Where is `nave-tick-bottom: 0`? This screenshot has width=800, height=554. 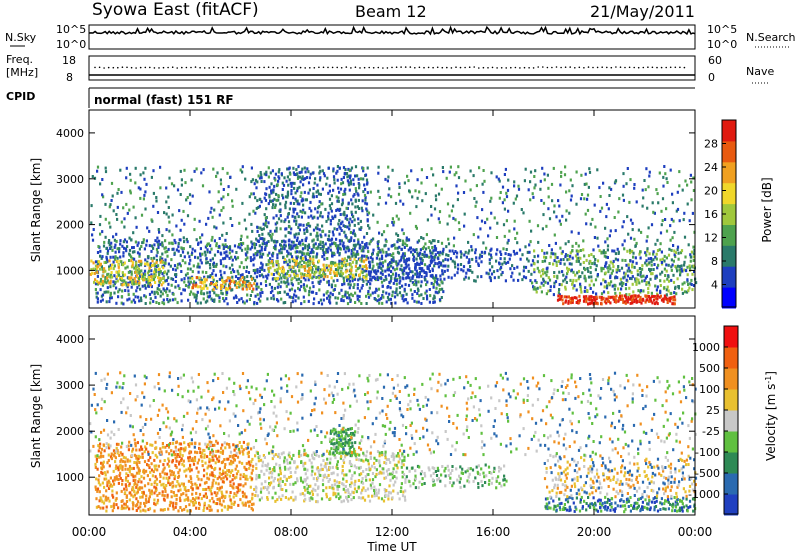
nave-tick-bottom: 0 is located at coordinates (711, 77).